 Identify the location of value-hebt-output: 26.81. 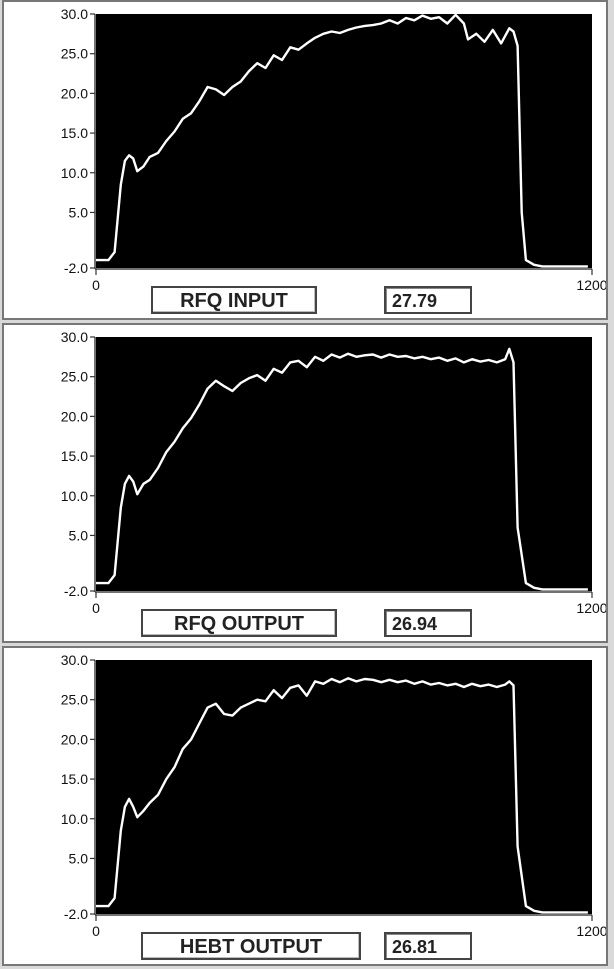
(428, 946).